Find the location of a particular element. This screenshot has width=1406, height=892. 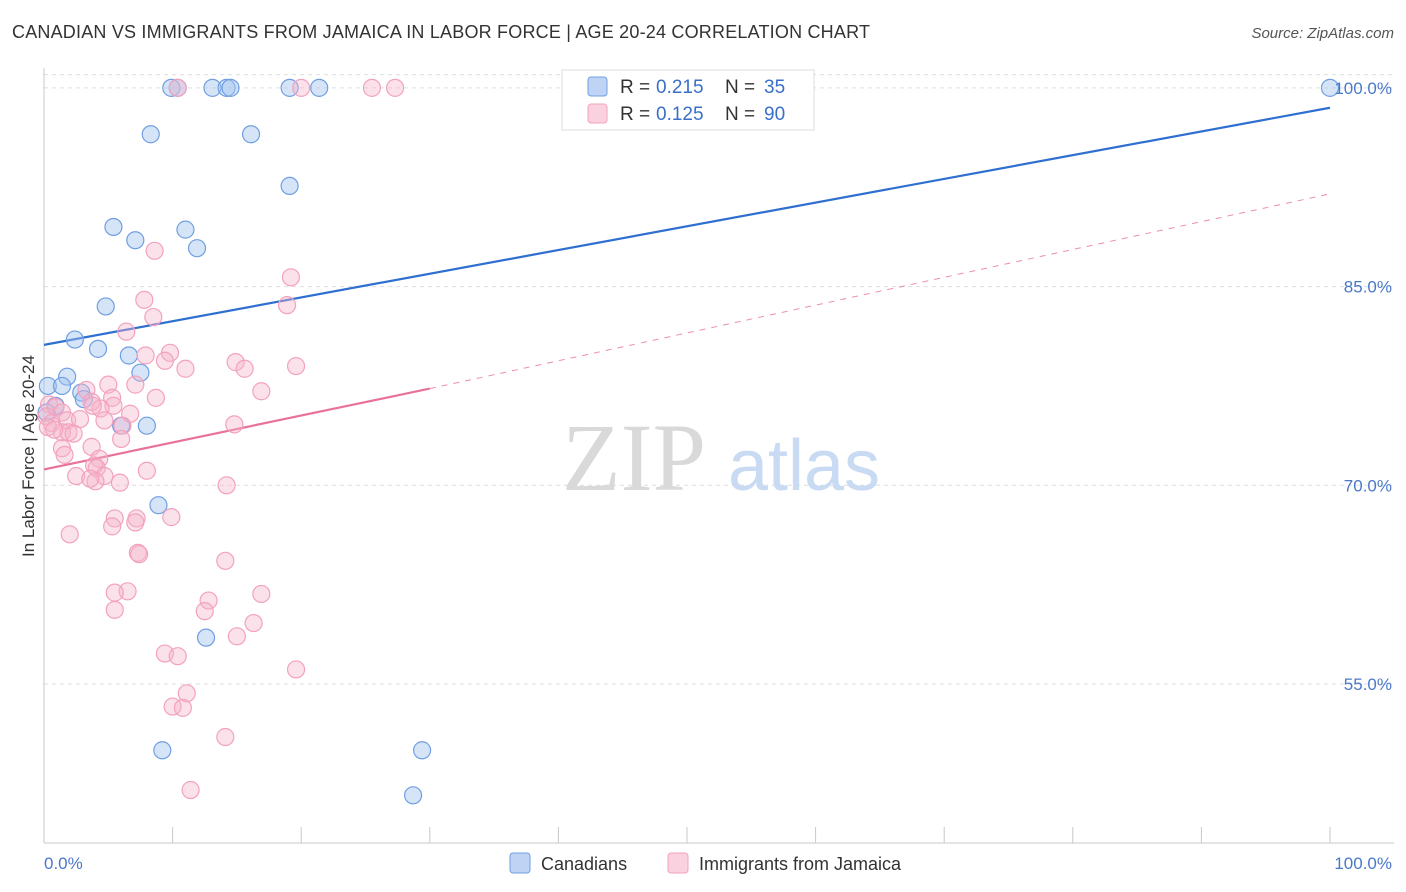

legend: R = 0.215 N = 35 R = 0.125 N = 90 is located at coordinates (688, 100).